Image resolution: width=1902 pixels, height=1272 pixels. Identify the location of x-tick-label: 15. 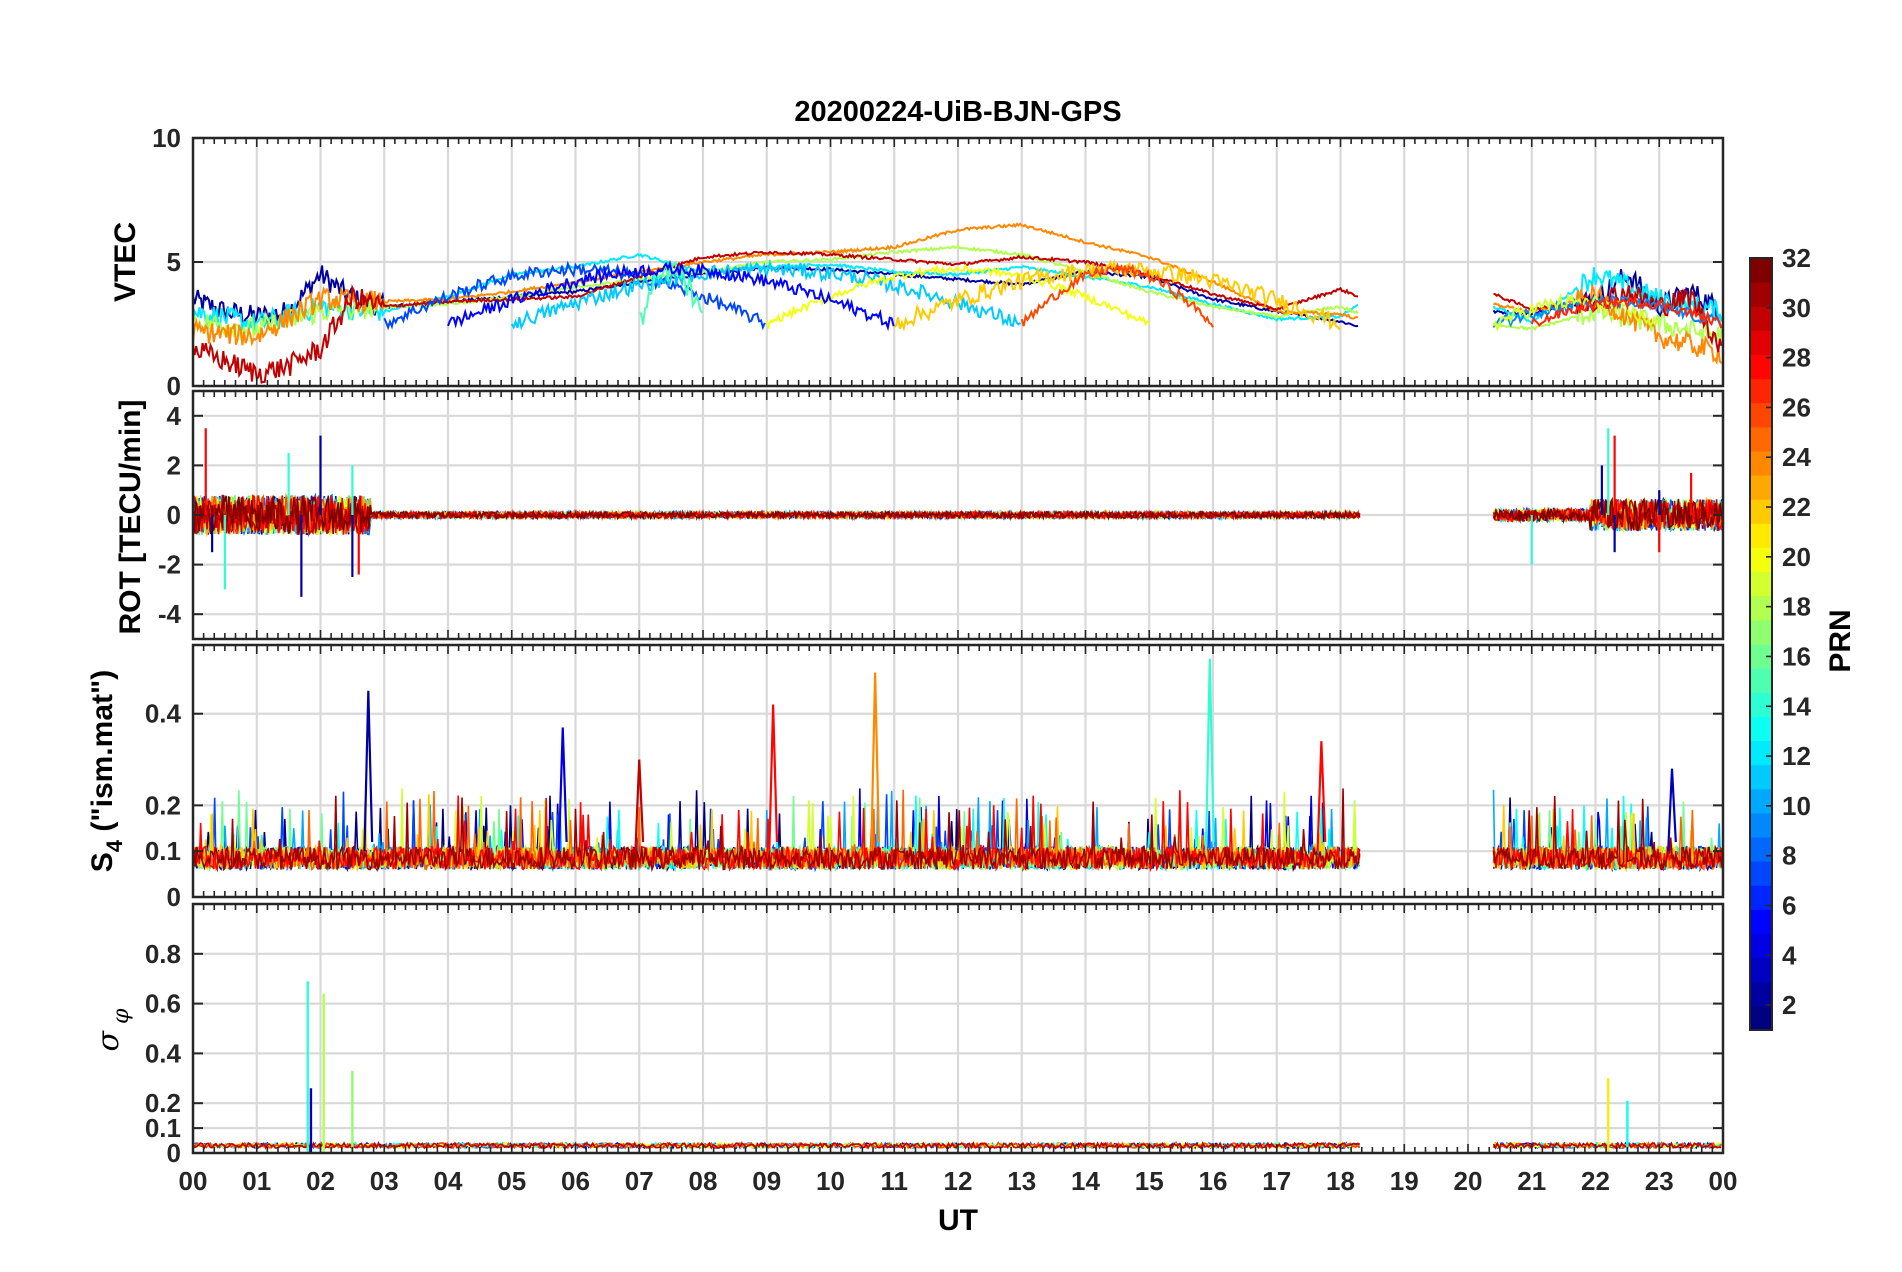
(1149, 1181).